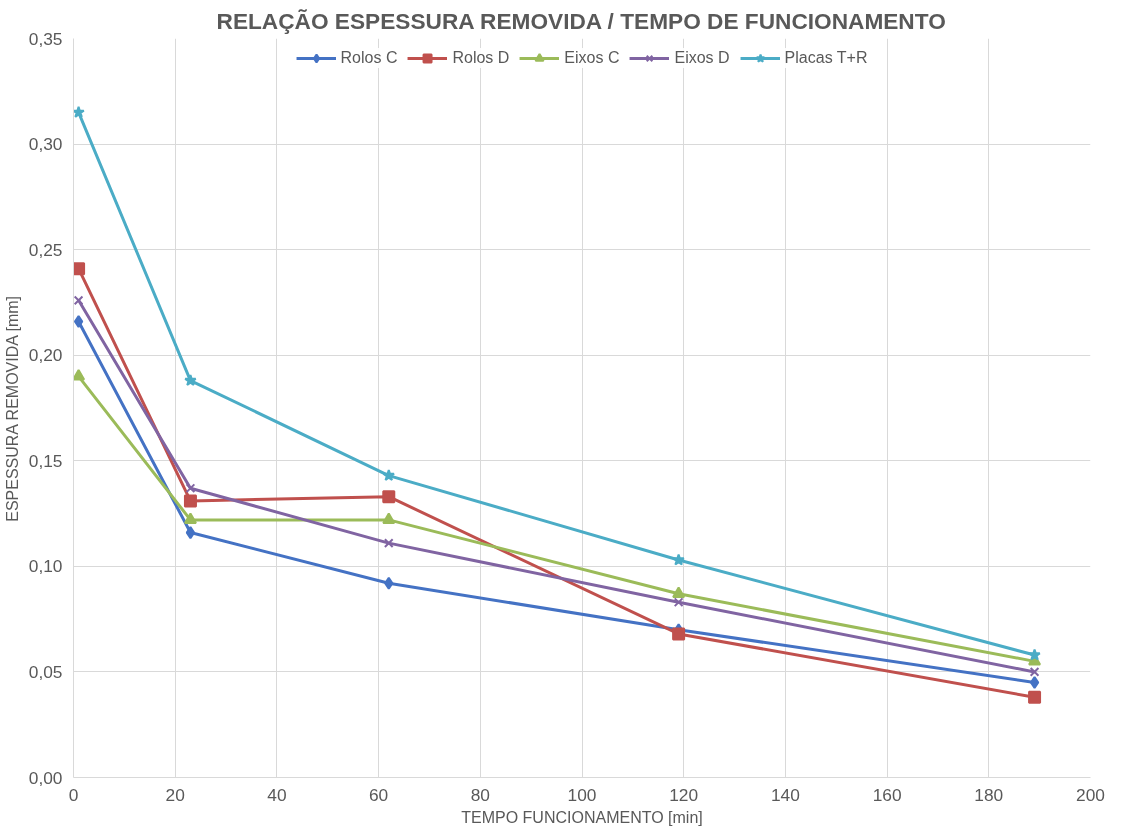 This screenshot has height=834, width=1136. Describe the element at coordinates (45, 355) in the screenshot. I see `y-tick-label: 0,20` at that location.